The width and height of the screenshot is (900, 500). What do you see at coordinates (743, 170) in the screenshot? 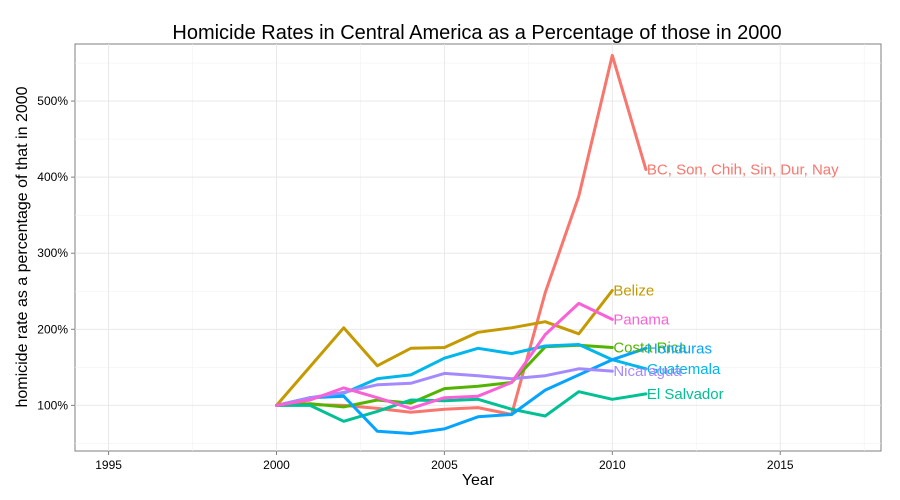
I see `series-end-label: BC, Son, Chih, Sin, Dur, Nay` at bounding box center [743, 170].